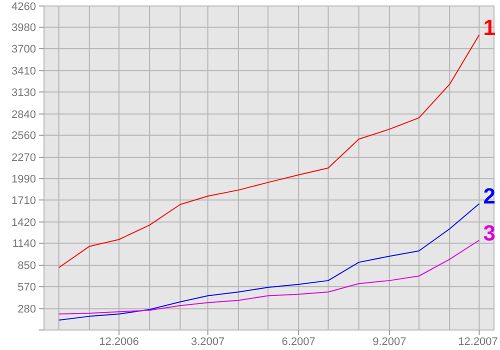  I want to click on y-tick-label: 1990, so click(24, 180).